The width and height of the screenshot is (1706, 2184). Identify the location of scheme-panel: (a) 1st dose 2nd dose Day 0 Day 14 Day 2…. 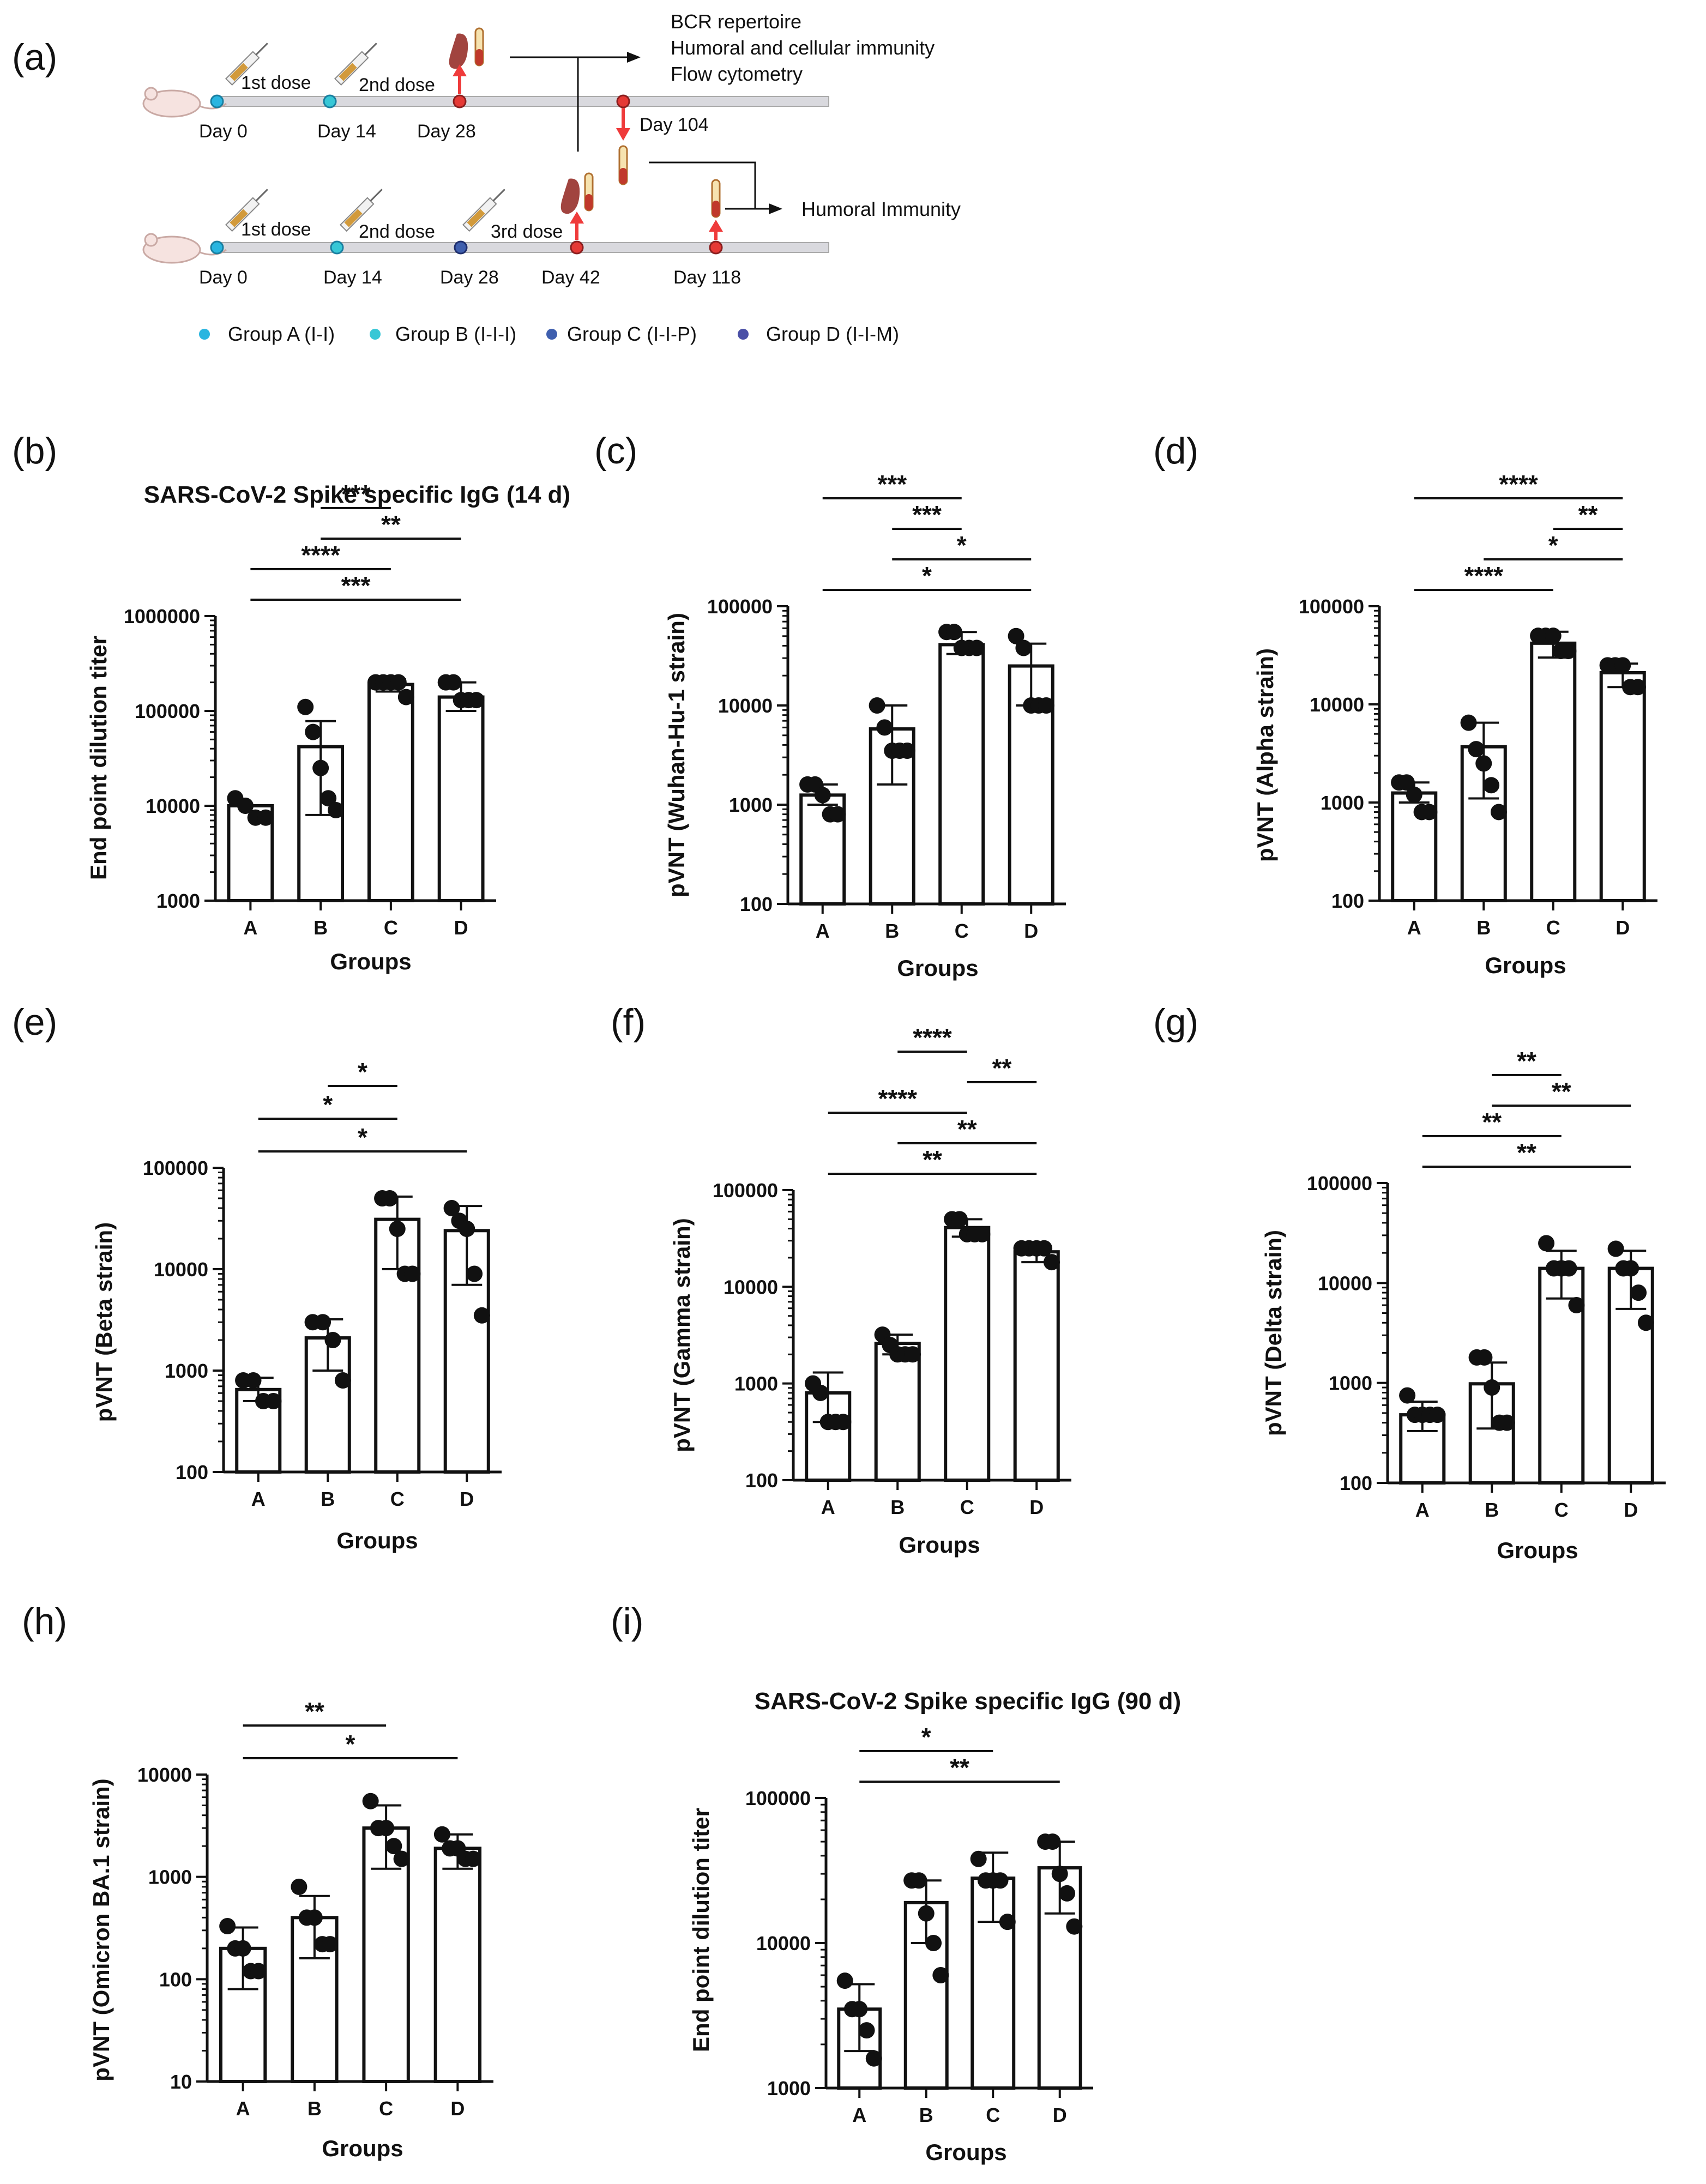
(487, 177).